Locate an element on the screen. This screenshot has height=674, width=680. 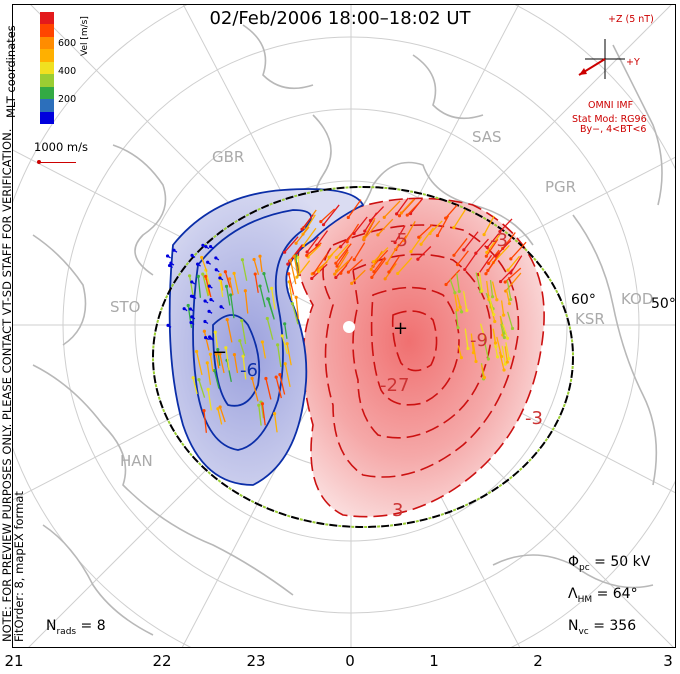
station-kod: KOD is located at coordinates (637, 299).